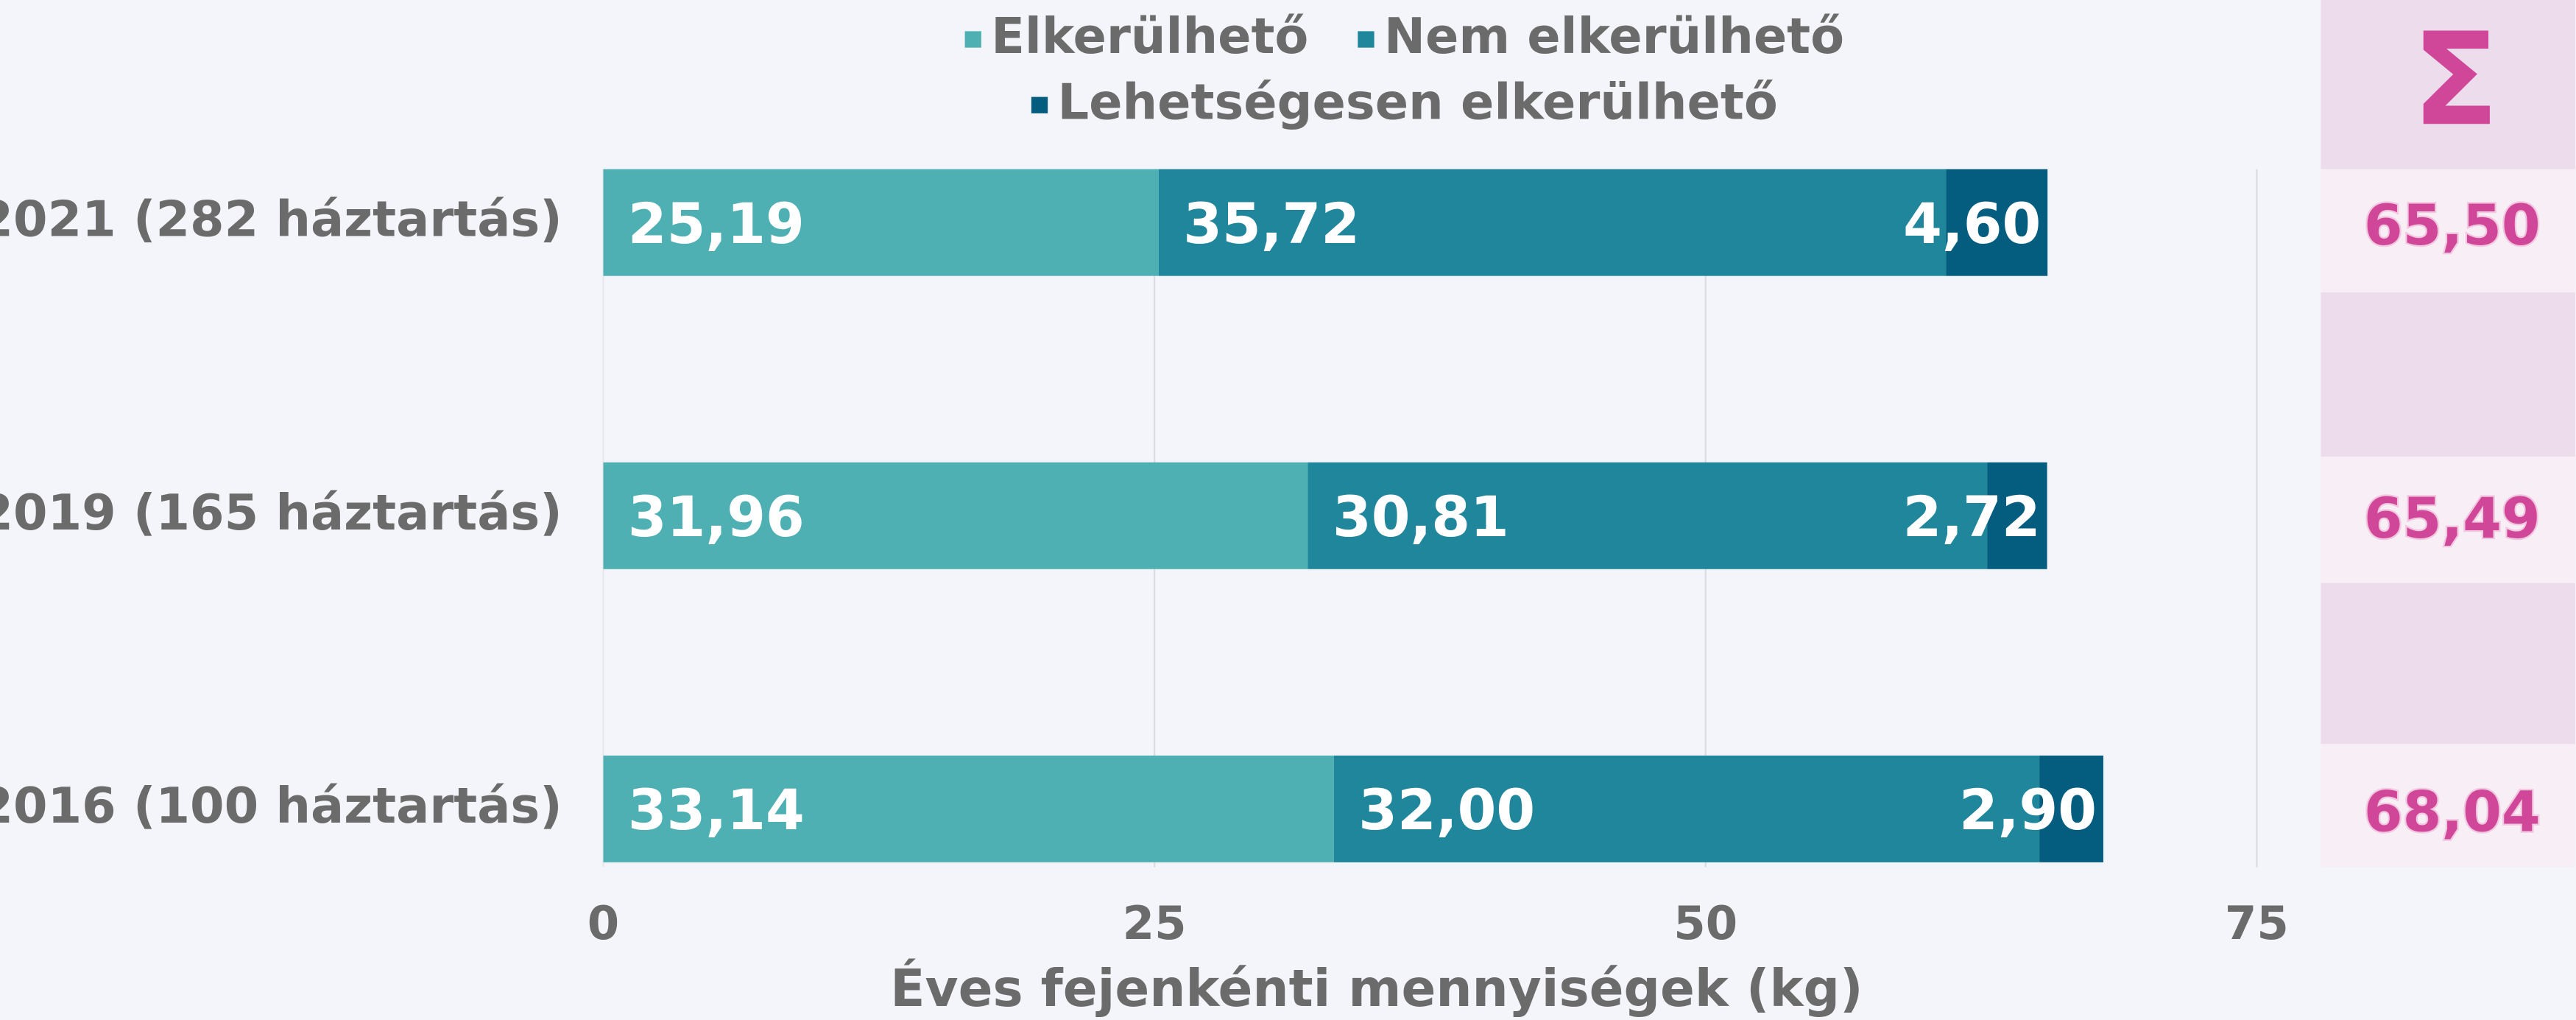 The height and width of the screenshot is (1020, 2576). Describe the element at coordinates (603, 923) in the screenshot. I see `x-tick-label: 0` at that location.